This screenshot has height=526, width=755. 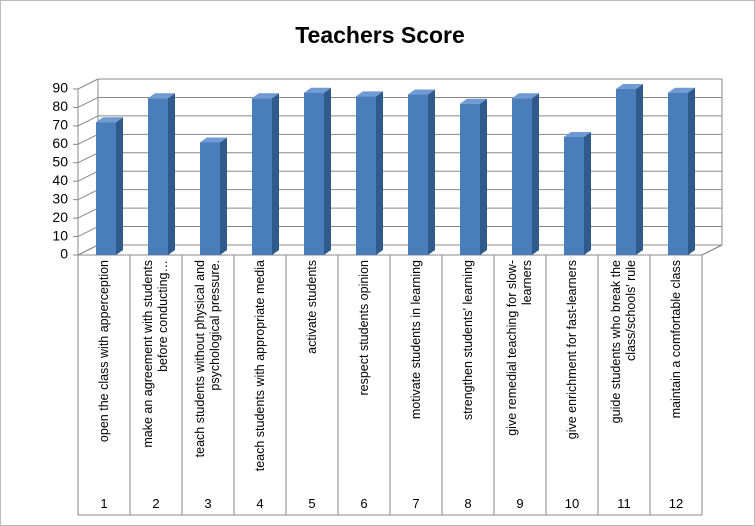 I want to click on x-tick-label: 12, so click(x=676, y=503).